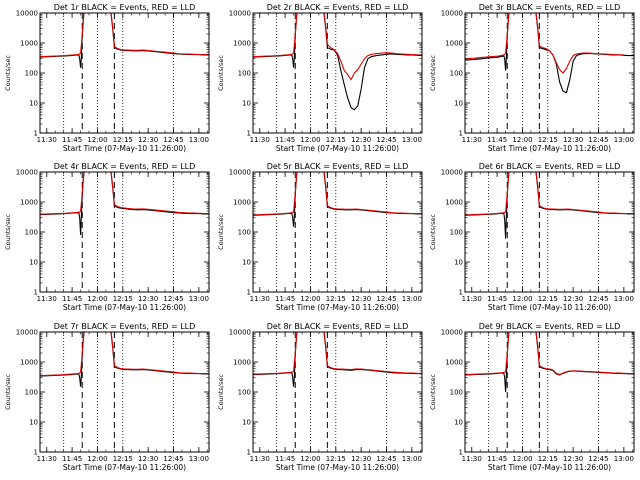 Image resolution: width=640 pixels, height=480 pixels. I want to click on panel-title: Det 9r BLACK = Events, RED = LLD, so click(550, 326).